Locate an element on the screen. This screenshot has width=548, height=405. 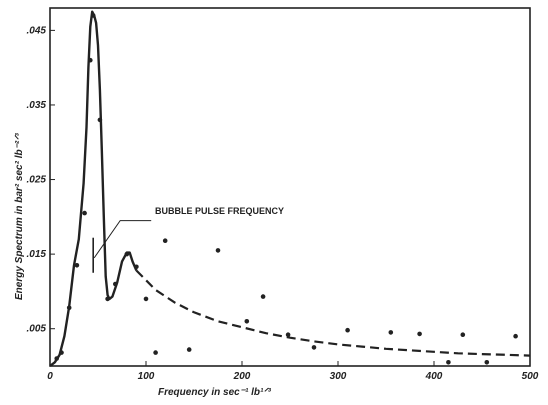
bubble-pulse-label: BUBBLE PULSE FREQUENCY is located at coordinates (219, 211).